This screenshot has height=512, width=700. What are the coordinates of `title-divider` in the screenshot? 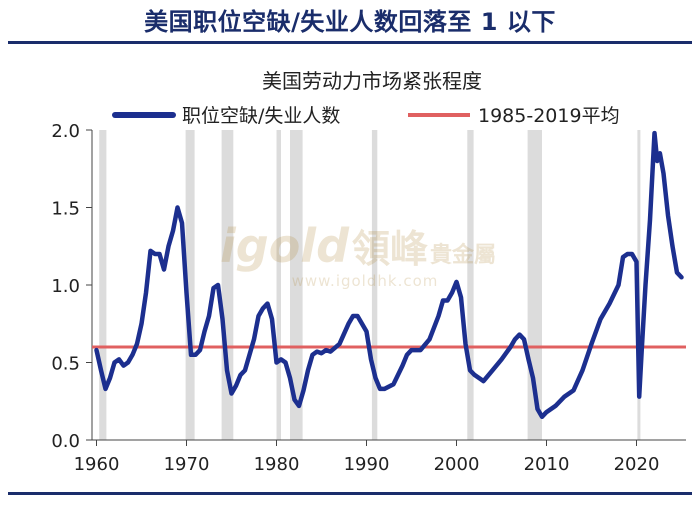 It's located at (350, 42).